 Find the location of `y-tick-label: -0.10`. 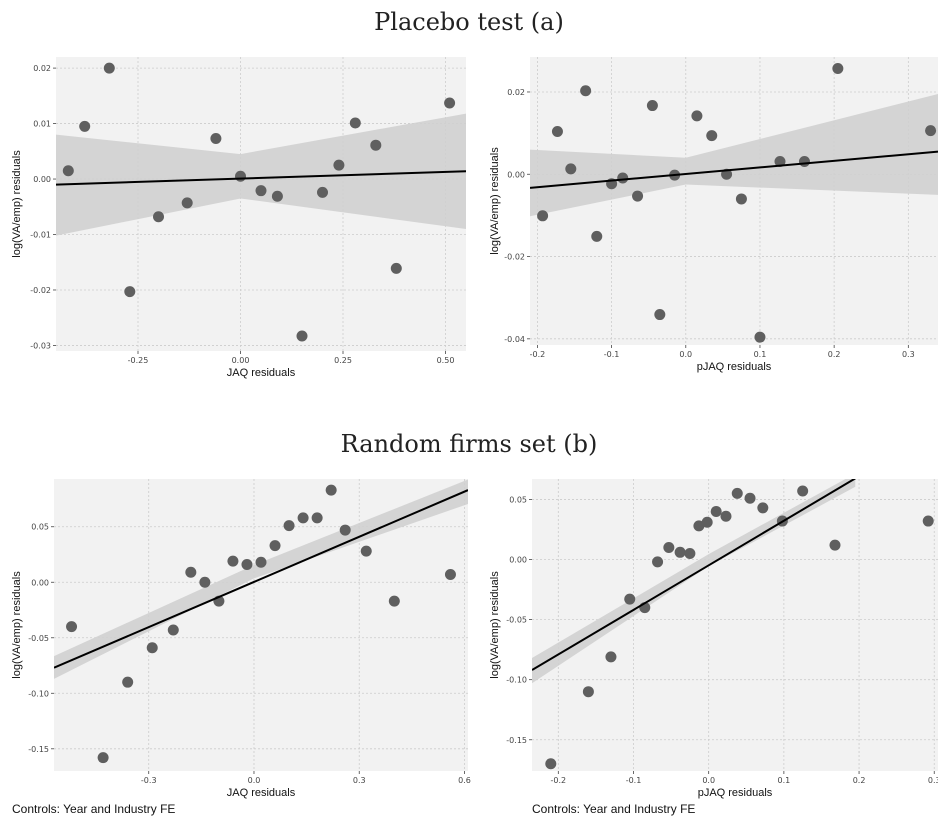

y-tick-label: -0.10 is located at coordinates (38, 693).